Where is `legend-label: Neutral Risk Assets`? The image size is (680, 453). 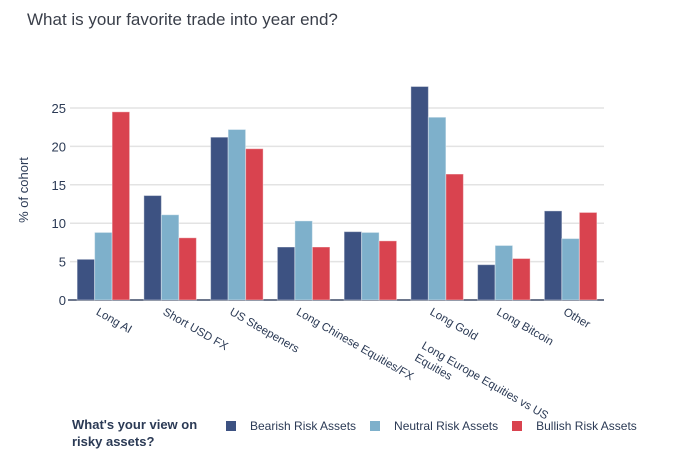
legend-label: Neutral Risk Assets is located at coordinates (446, 426).